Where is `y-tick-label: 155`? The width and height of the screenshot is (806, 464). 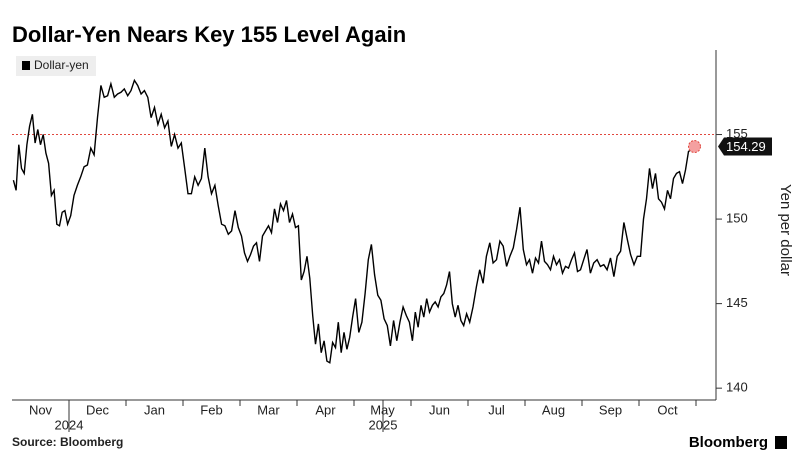 y-tick-label: 155 is located at coordinates (737, 133).